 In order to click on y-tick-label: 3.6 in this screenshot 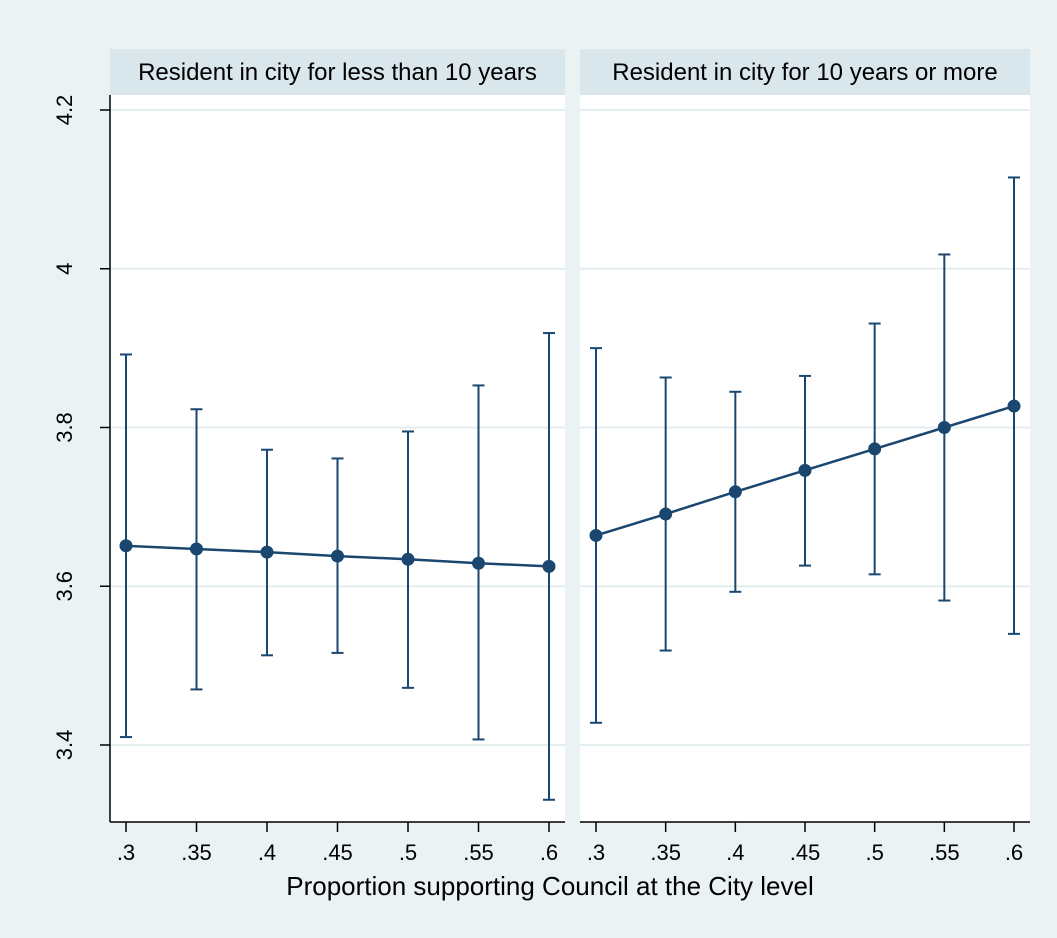, I will do `click(64, 586)`.